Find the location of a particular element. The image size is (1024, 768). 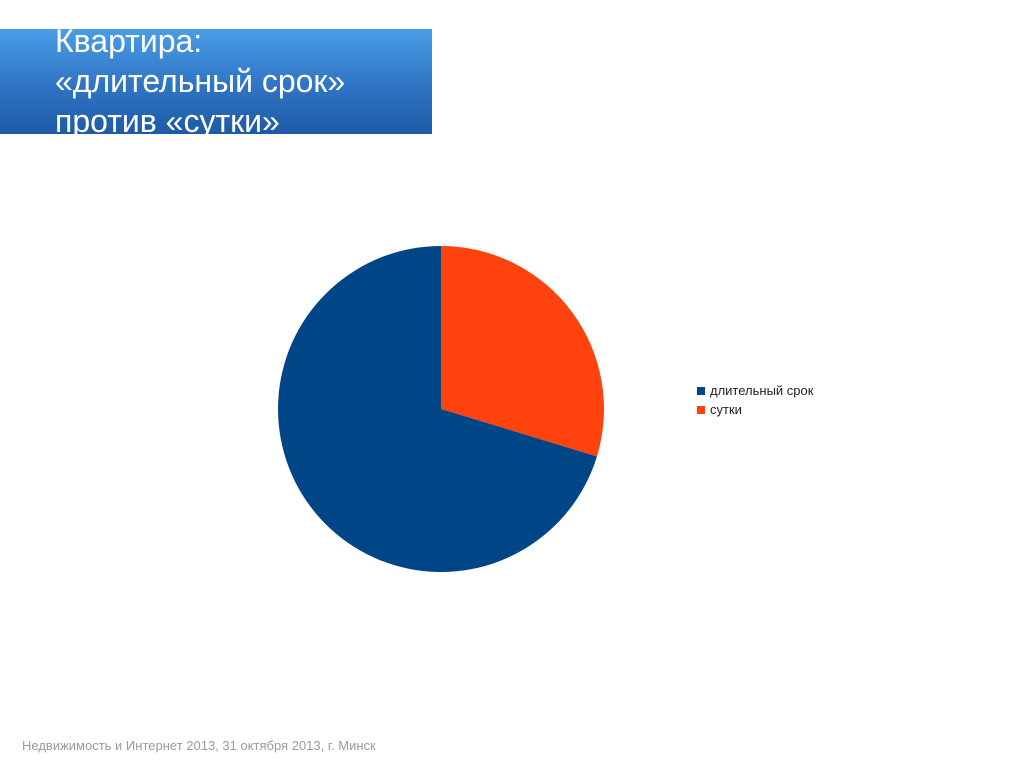

pie-slice-daily is located at coordinates (522, 351).